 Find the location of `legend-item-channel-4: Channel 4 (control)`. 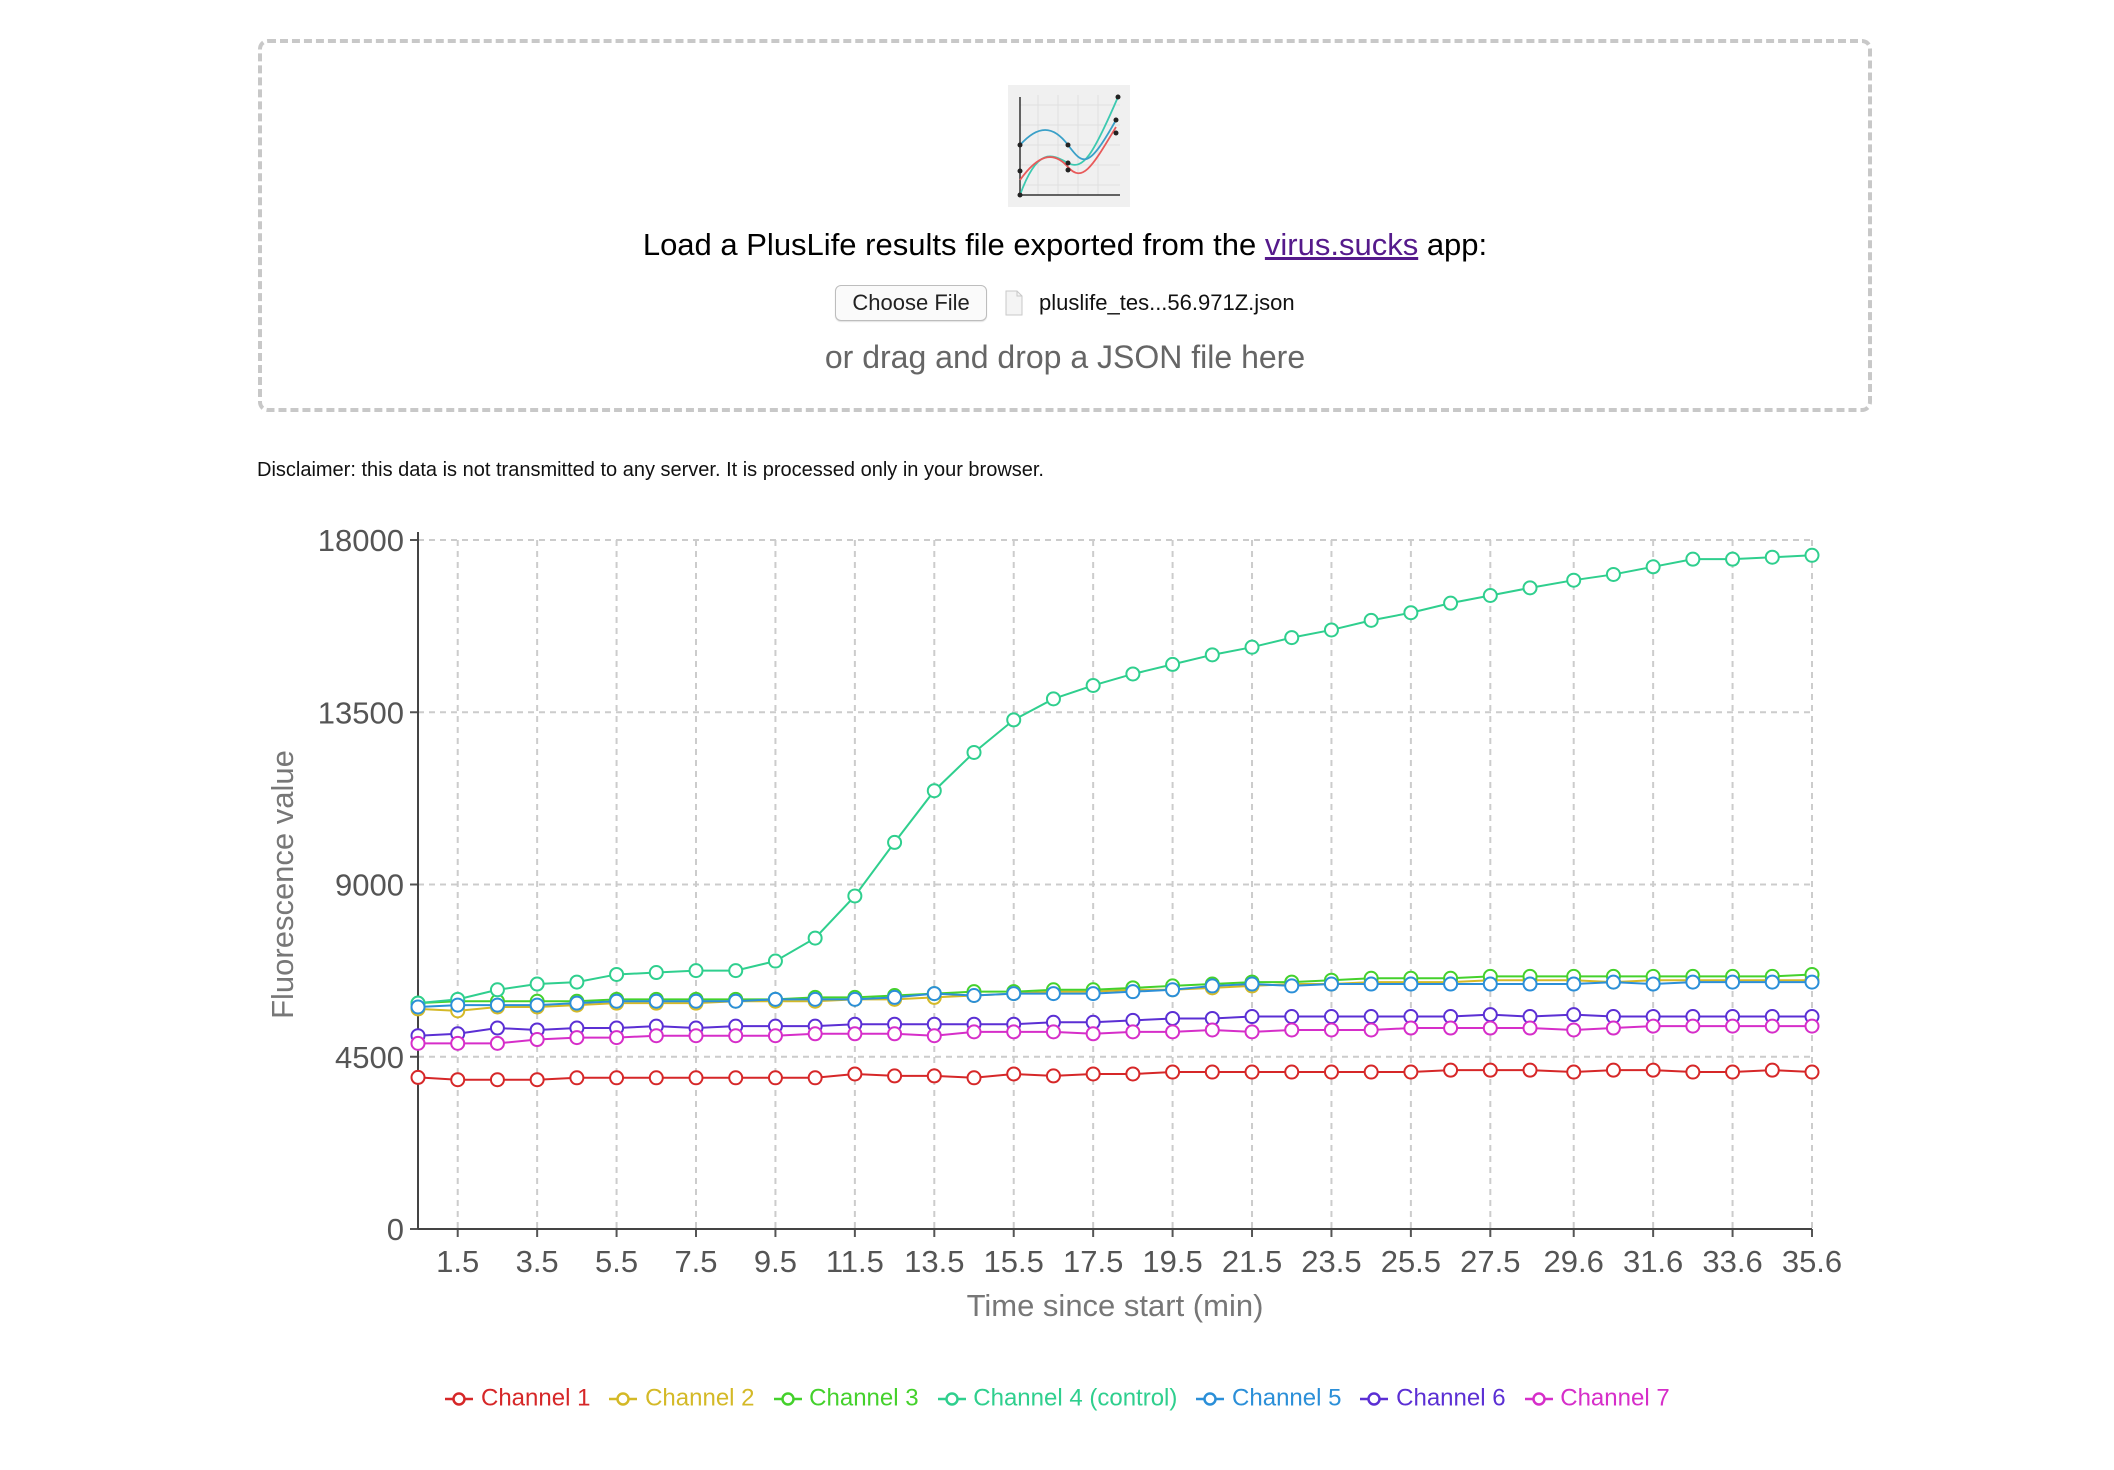

legend-item-channel-4: Channel 4 (control) is located at coordinates (1057, 1398).